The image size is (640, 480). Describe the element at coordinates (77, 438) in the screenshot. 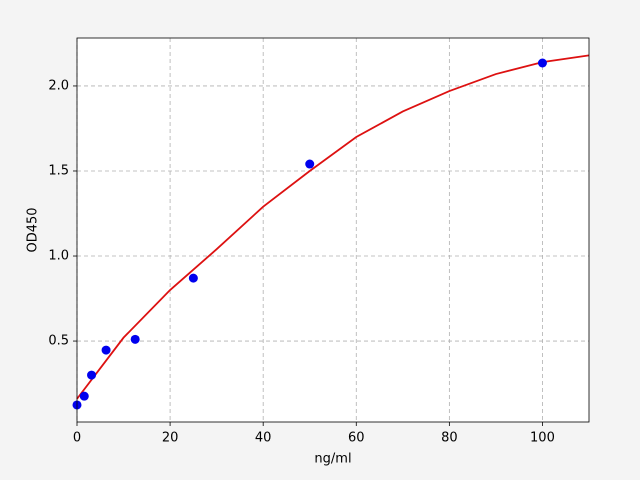

I see `x-tick-label: 0` at that location.